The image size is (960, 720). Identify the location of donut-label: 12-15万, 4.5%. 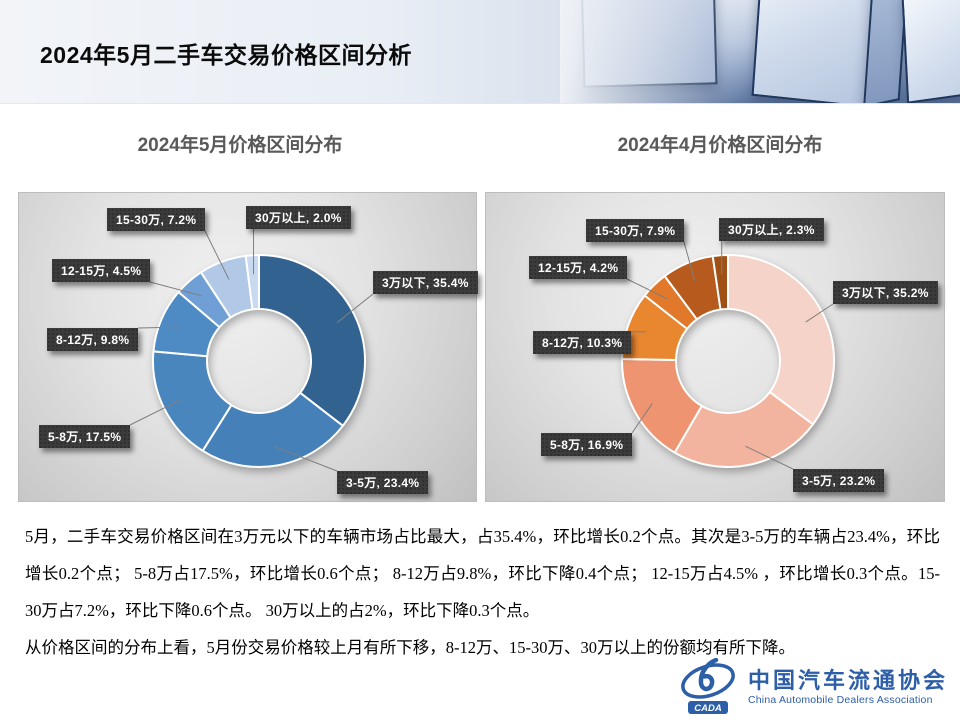
(101, 270).